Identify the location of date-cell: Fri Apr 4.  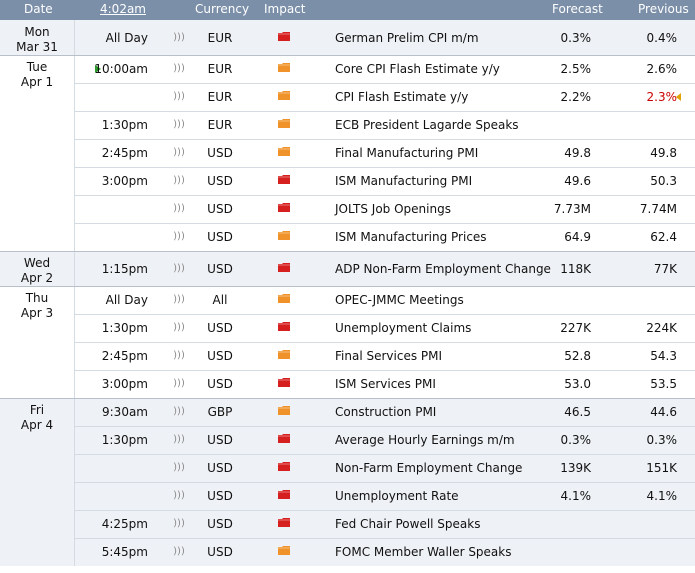
(37, 482).